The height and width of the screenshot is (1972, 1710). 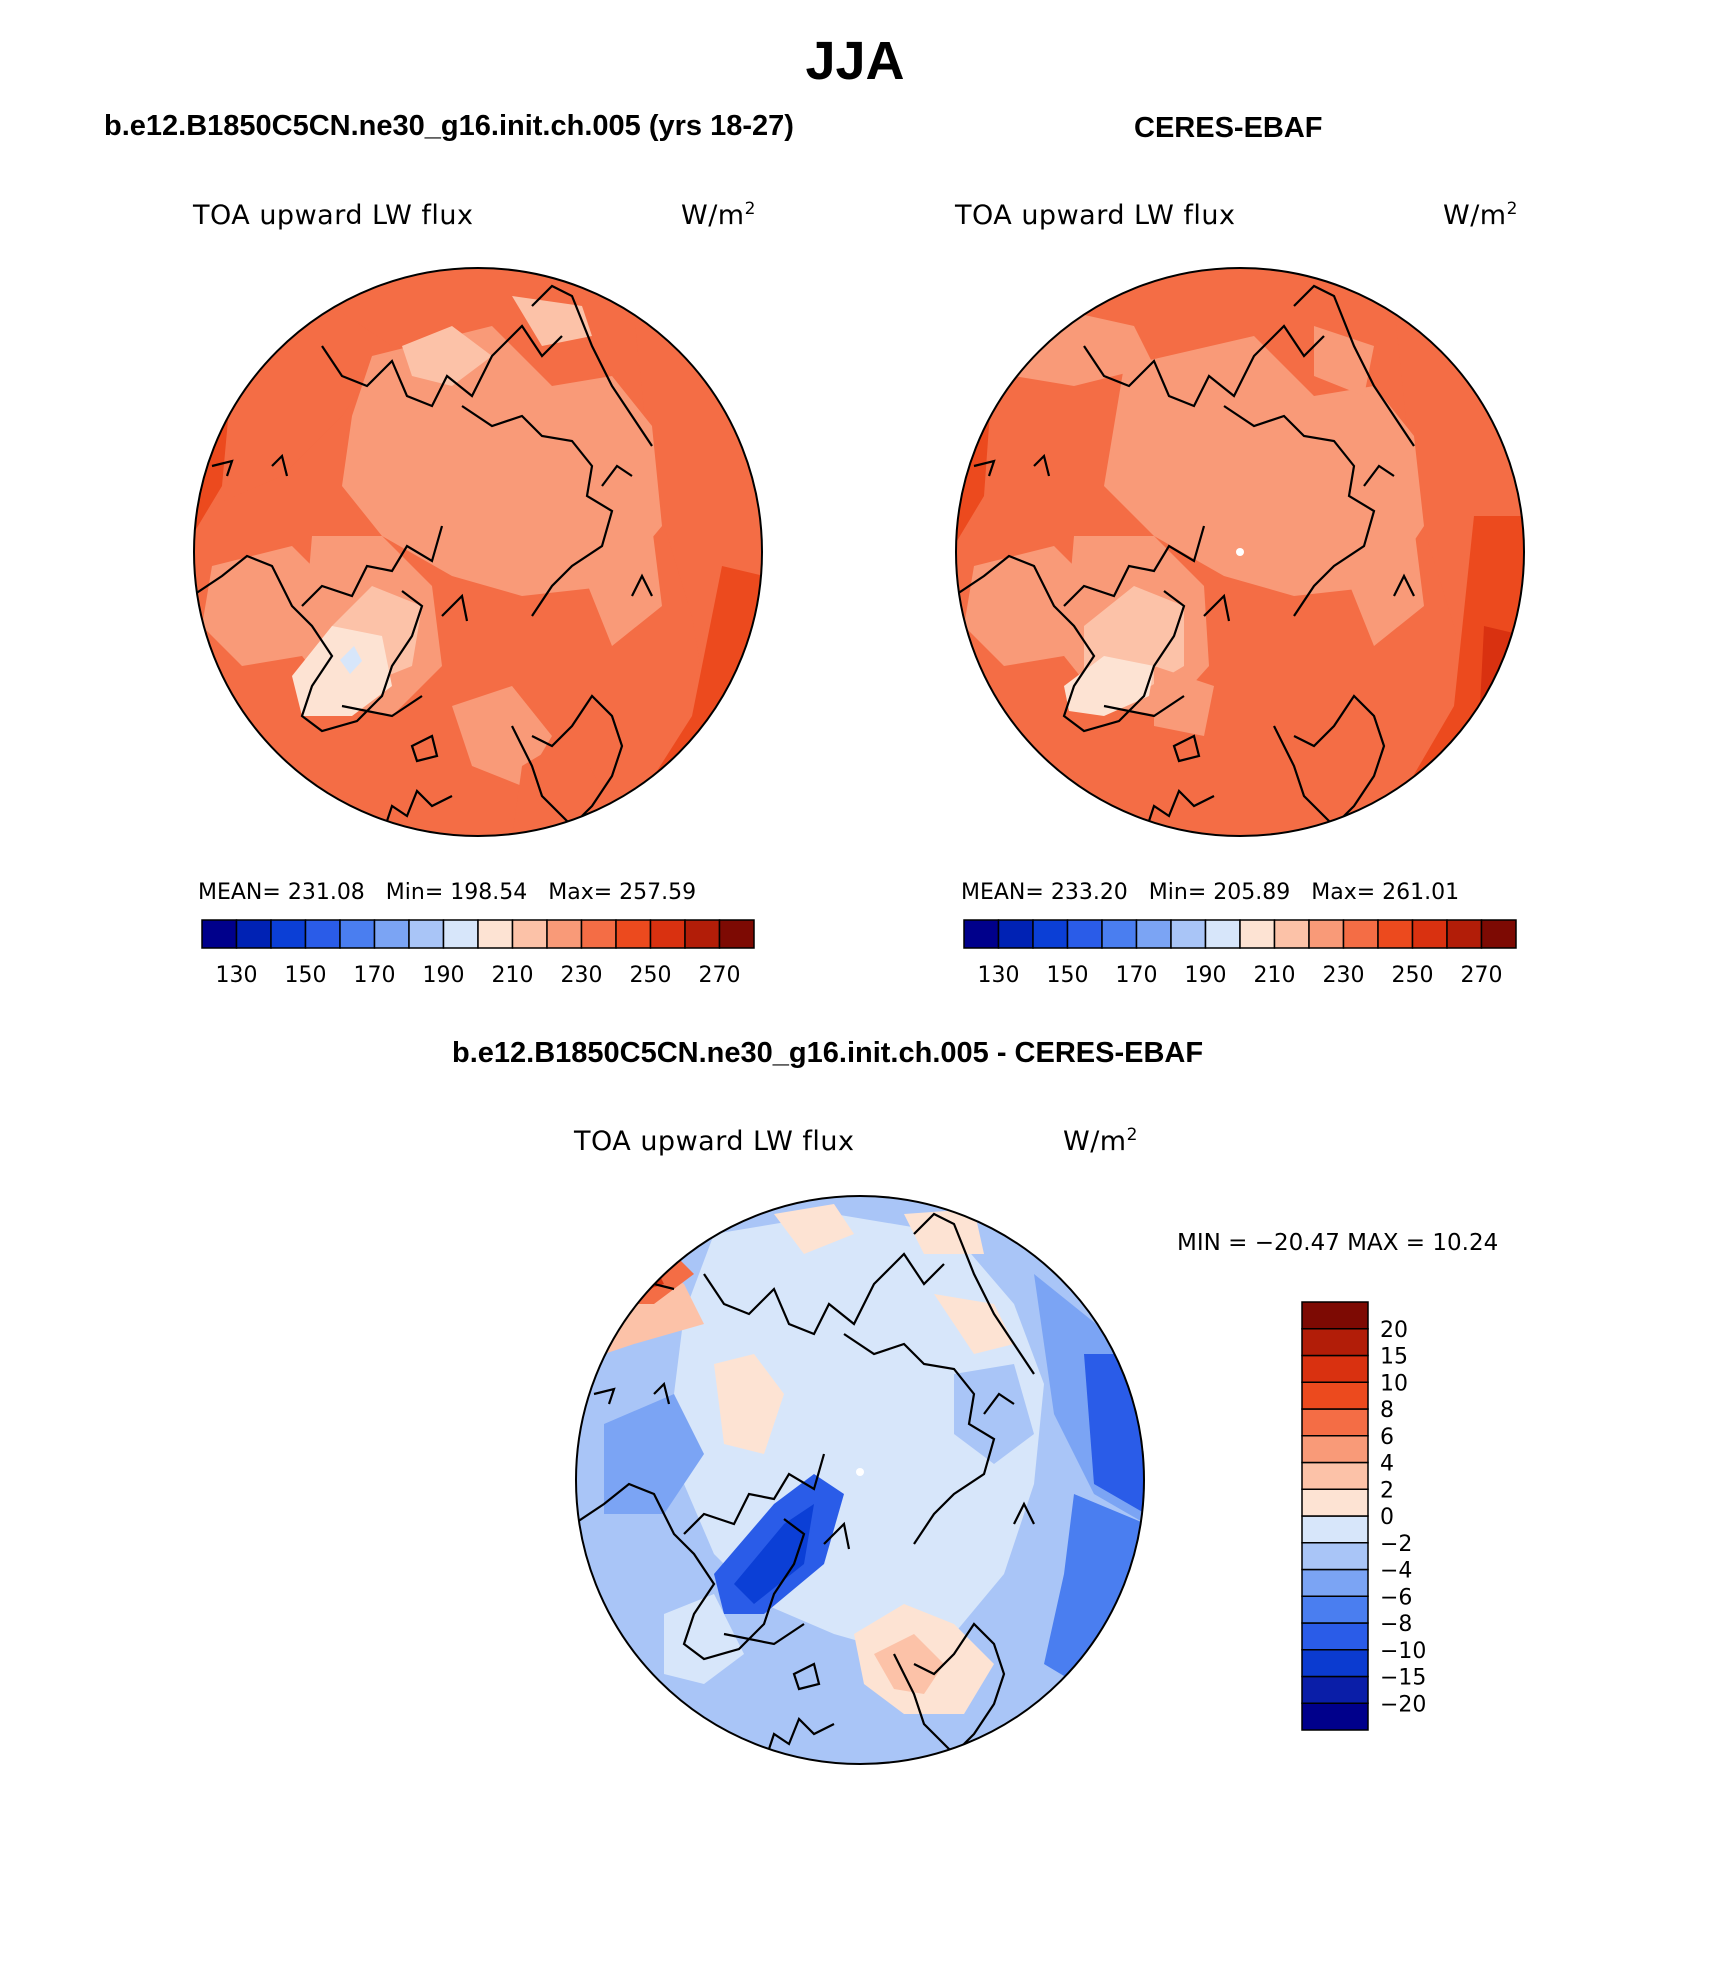 What do you see at coordinates (718, 215) in the screenshot?
I see `panel1-units: W/m2` at bounding box center [718, 215].